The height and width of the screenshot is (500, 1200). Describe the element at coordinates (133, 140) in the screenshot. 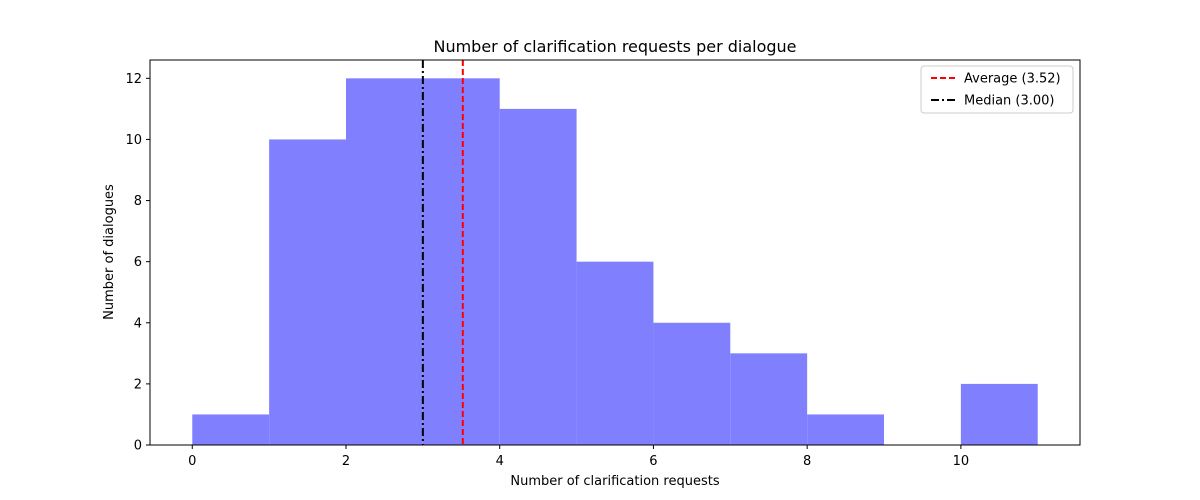

I see `y-tick-label: 10` at that location.